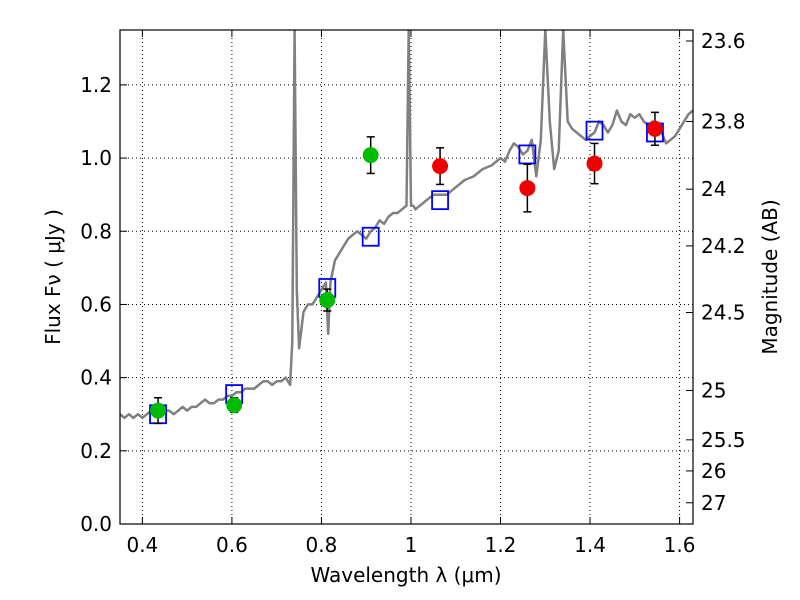  I want to click on x-tick-label: 0.4, so click(142, 545).